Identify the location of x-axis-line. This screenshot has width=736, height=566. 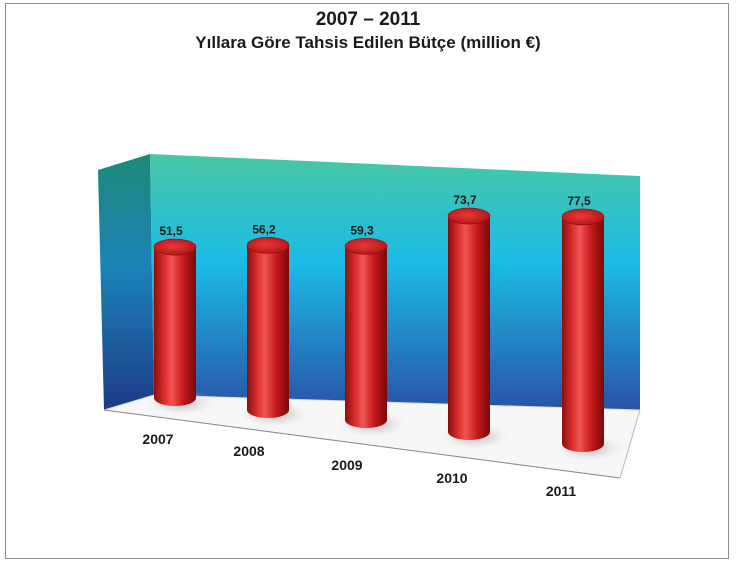
(362, 444).